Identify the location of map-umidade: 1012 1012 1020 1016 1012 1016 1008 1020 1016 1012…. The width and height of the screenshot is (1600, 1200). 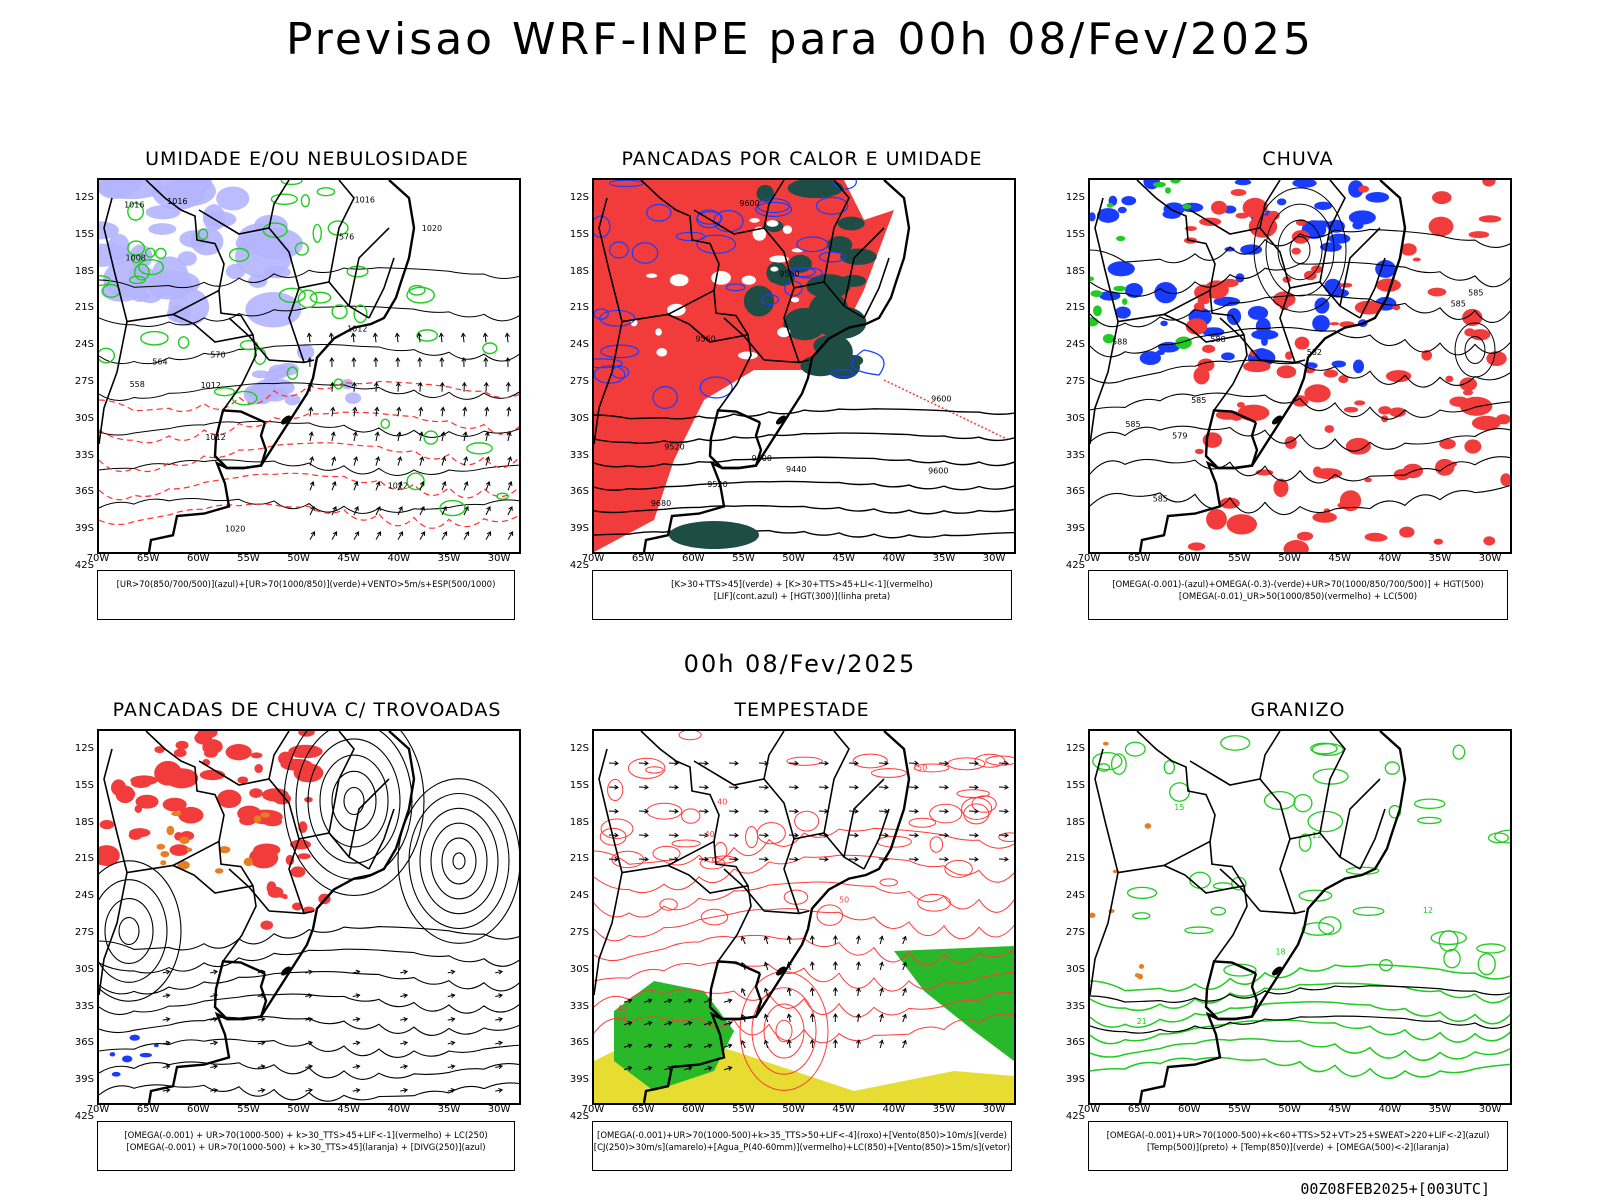
(309, 366).